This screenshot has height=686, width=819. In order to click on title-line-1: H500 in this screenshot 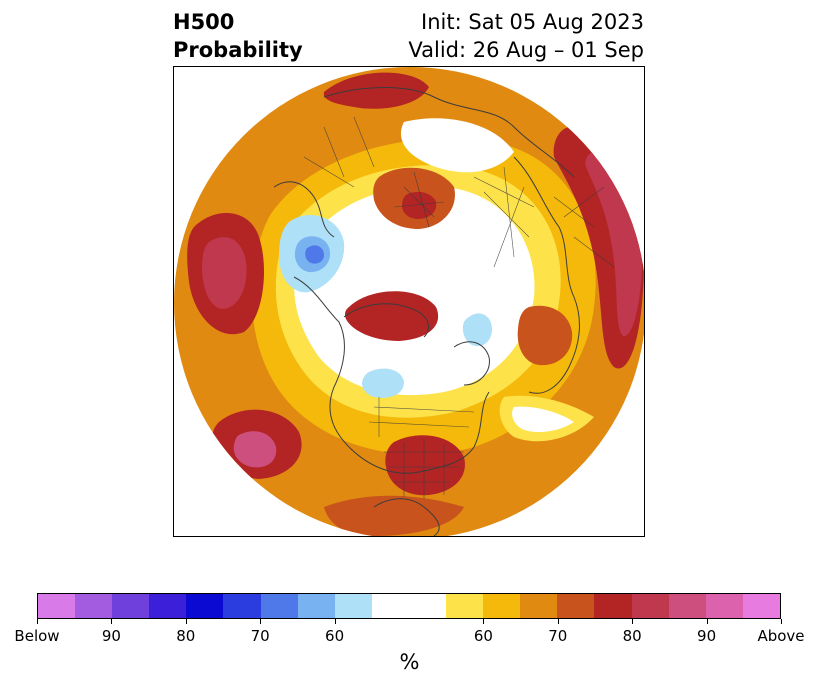, I will do `click(204, 22)`.